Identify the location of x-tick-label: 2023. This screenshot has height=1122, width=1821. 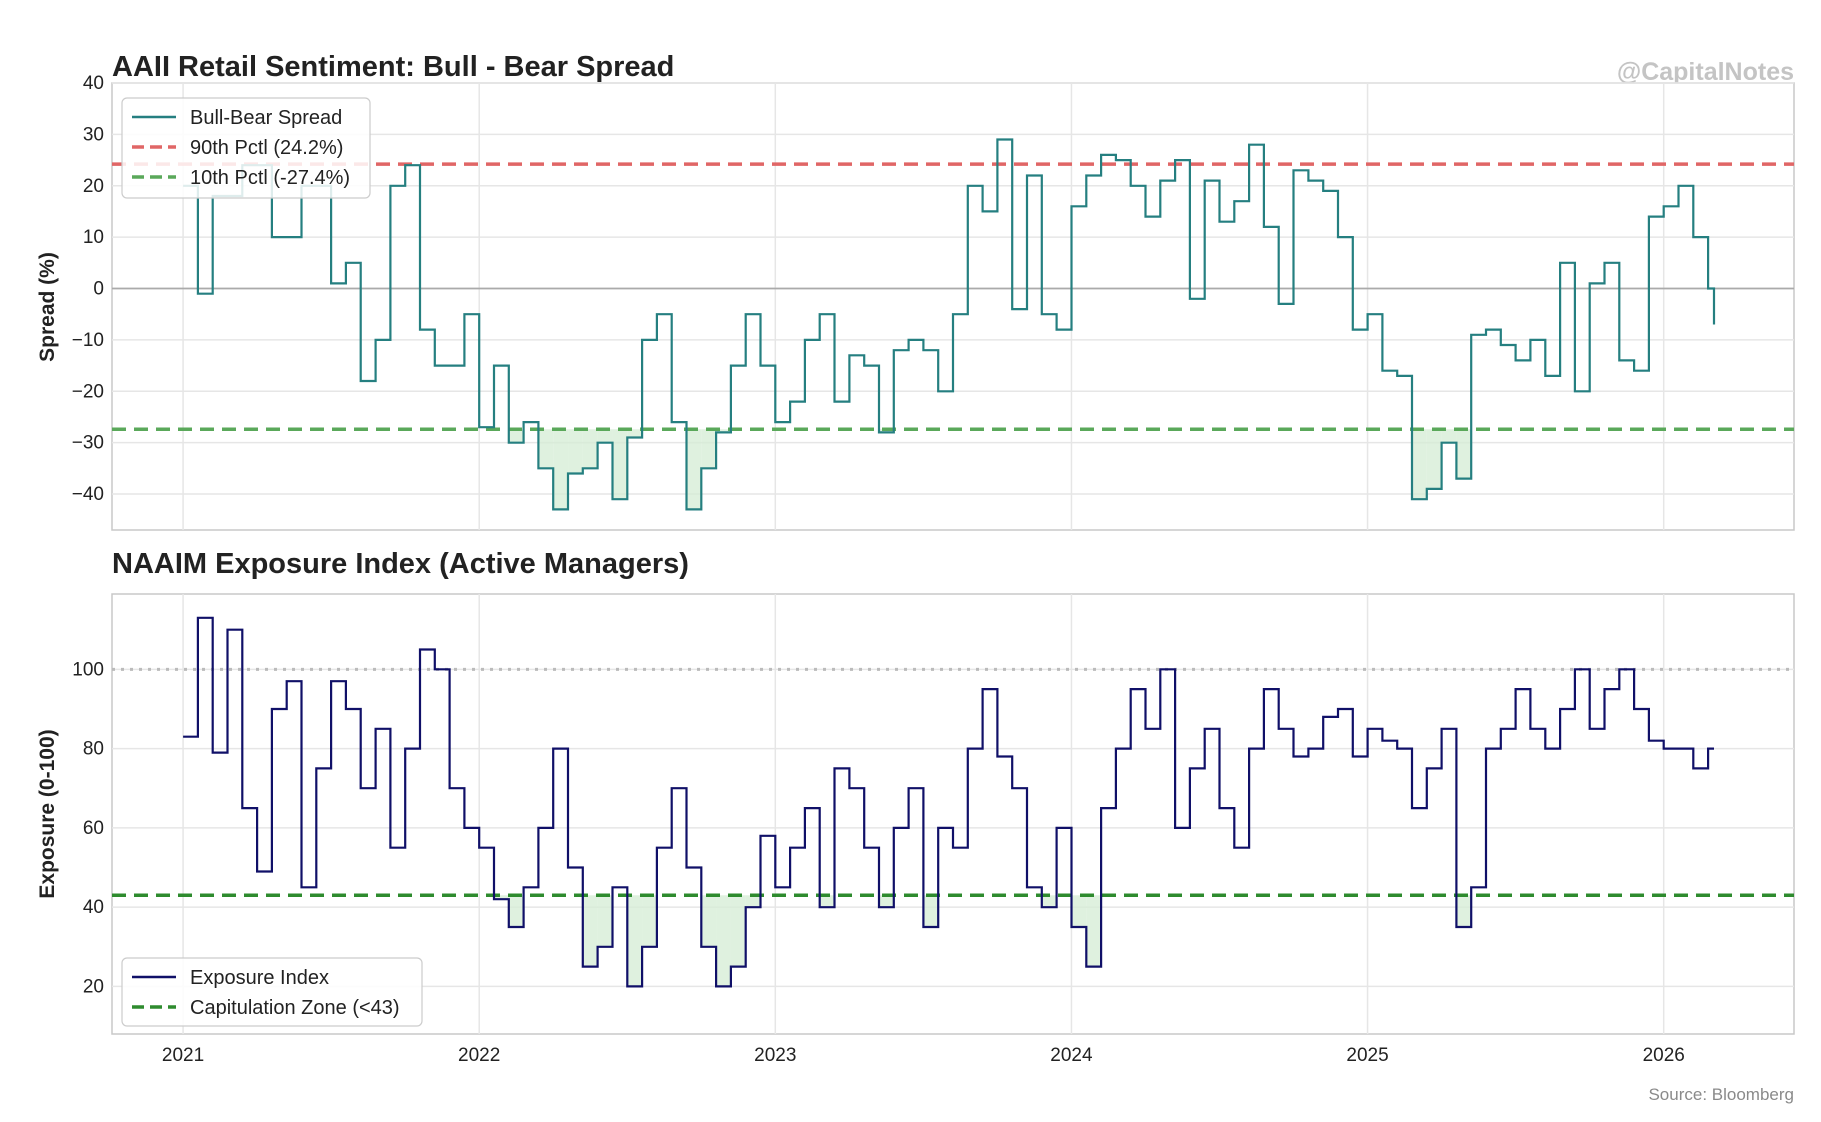
(775, 1055).